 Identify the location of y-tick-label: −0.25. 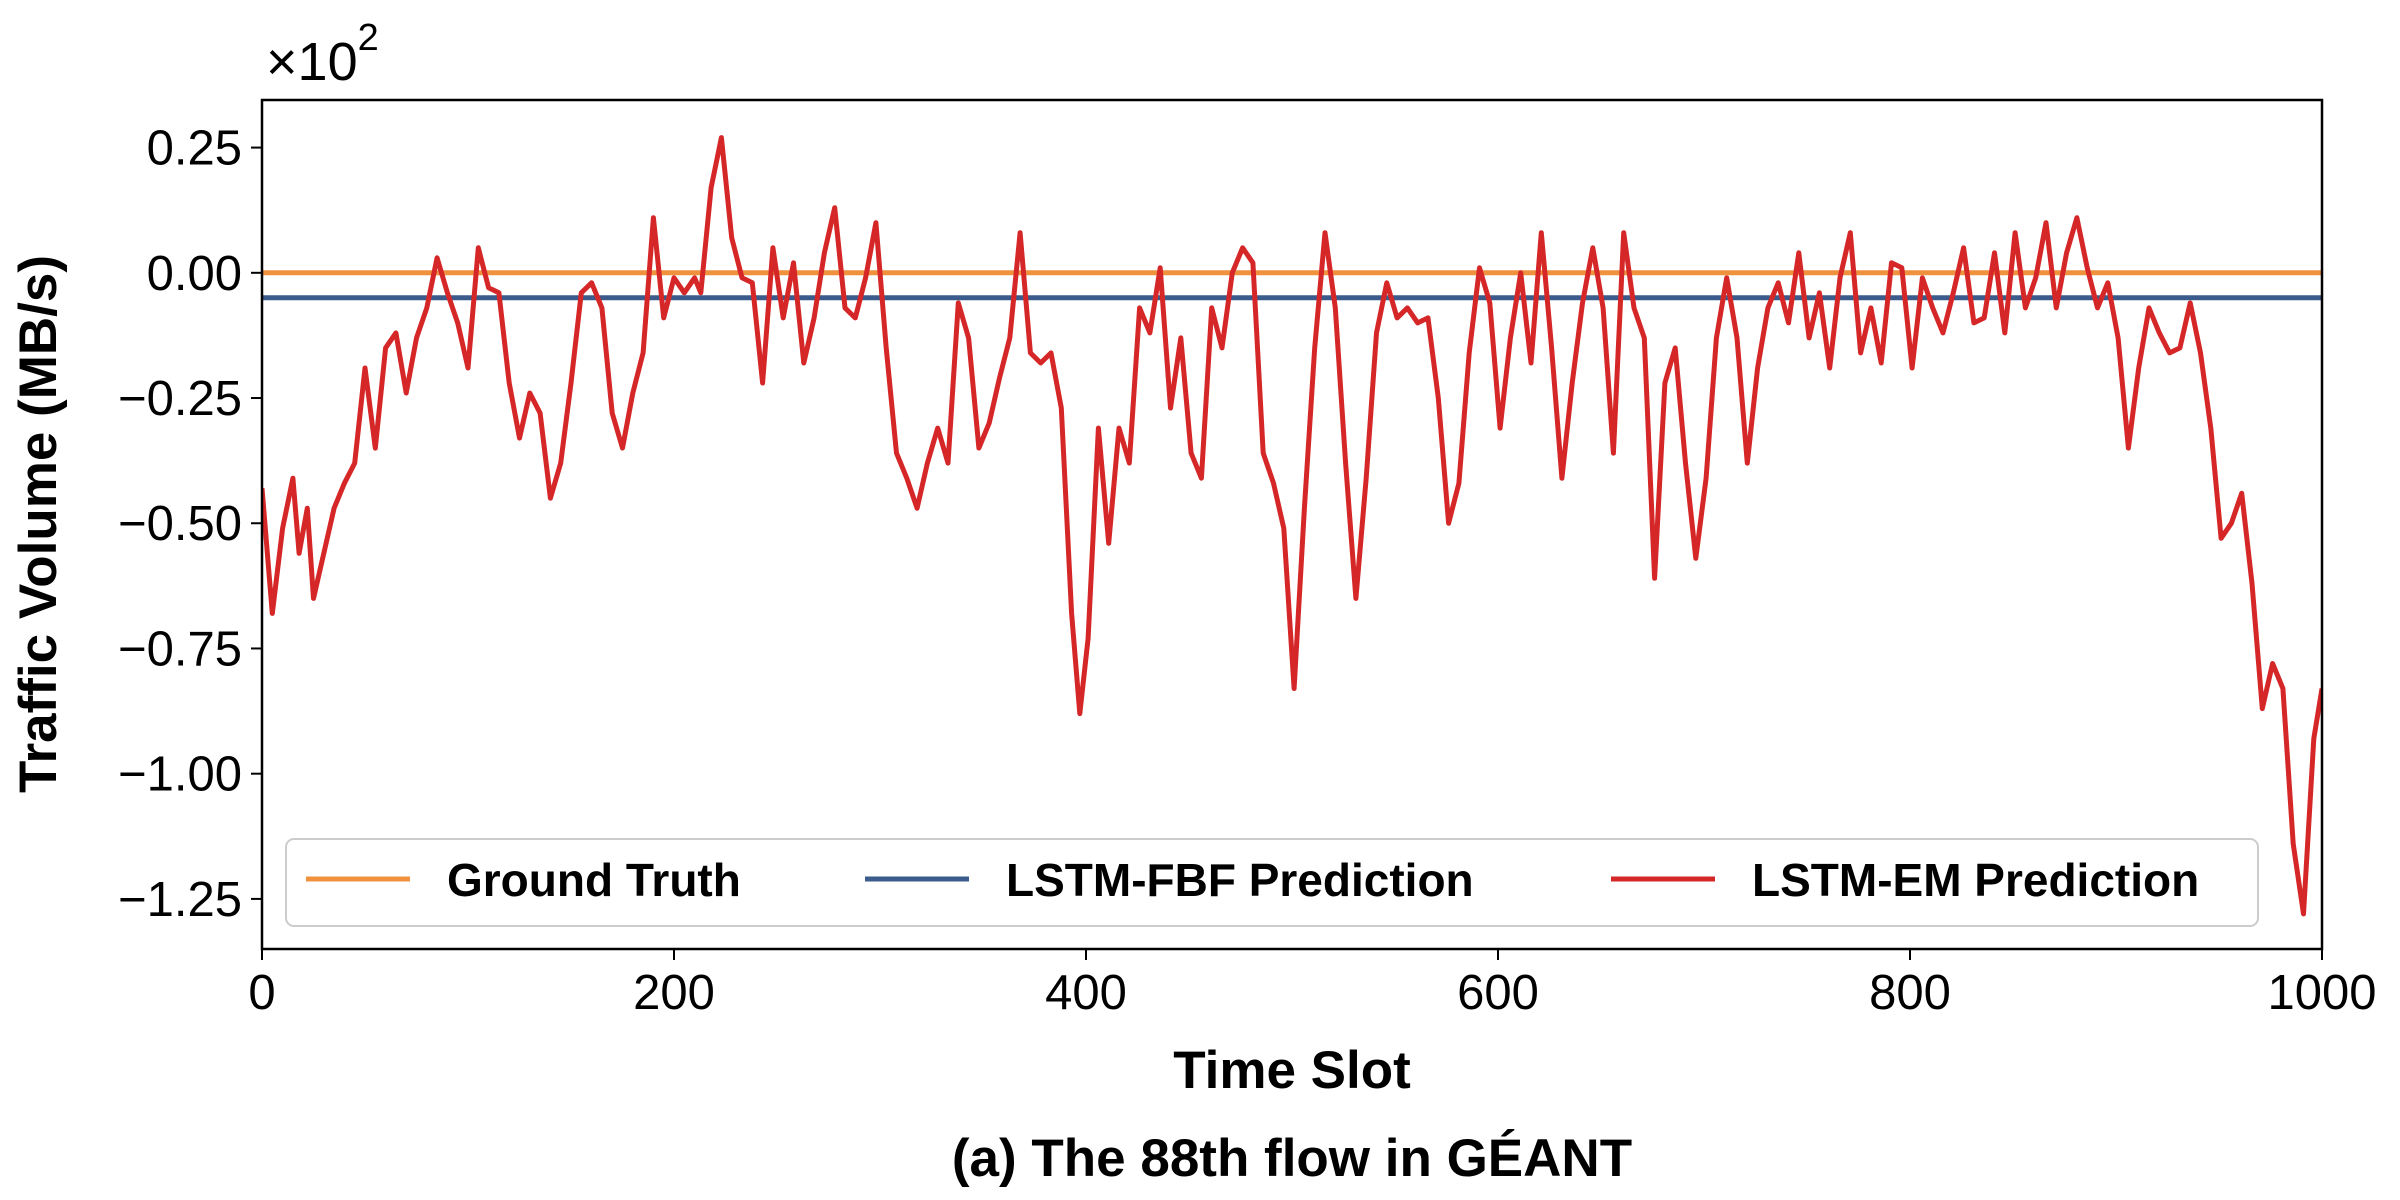
(180, 399).